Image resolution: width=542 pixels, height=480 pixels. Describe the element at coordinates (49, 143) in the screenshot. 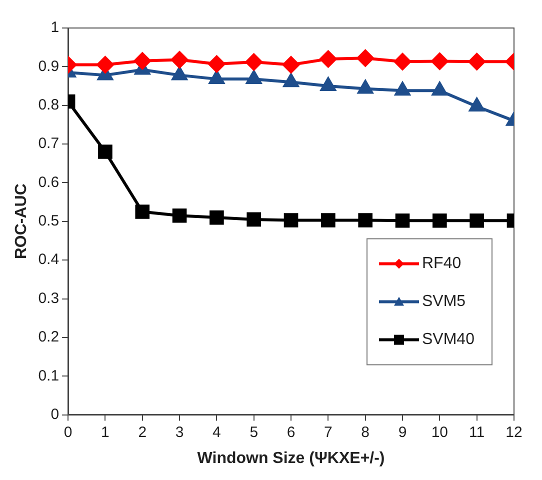

I see `y-tick-label: 0.7` at that location.